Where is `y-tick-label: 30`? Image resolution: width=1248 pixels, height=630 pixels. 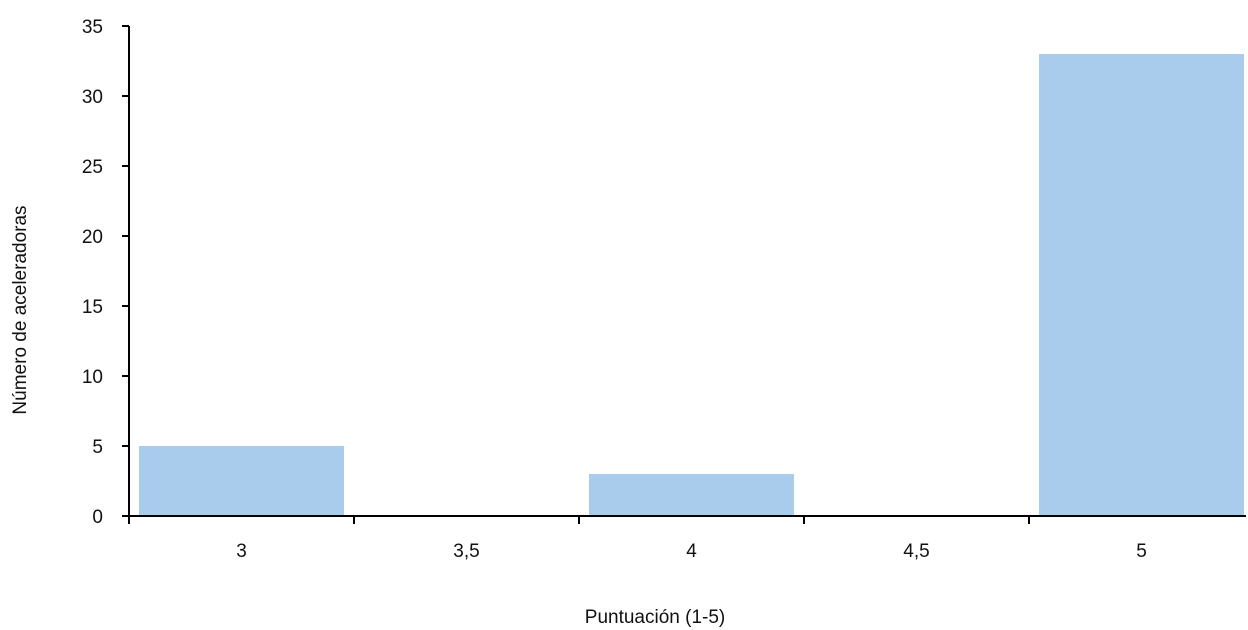
y-tick-label: 30 is located at coordinates (92, 97).